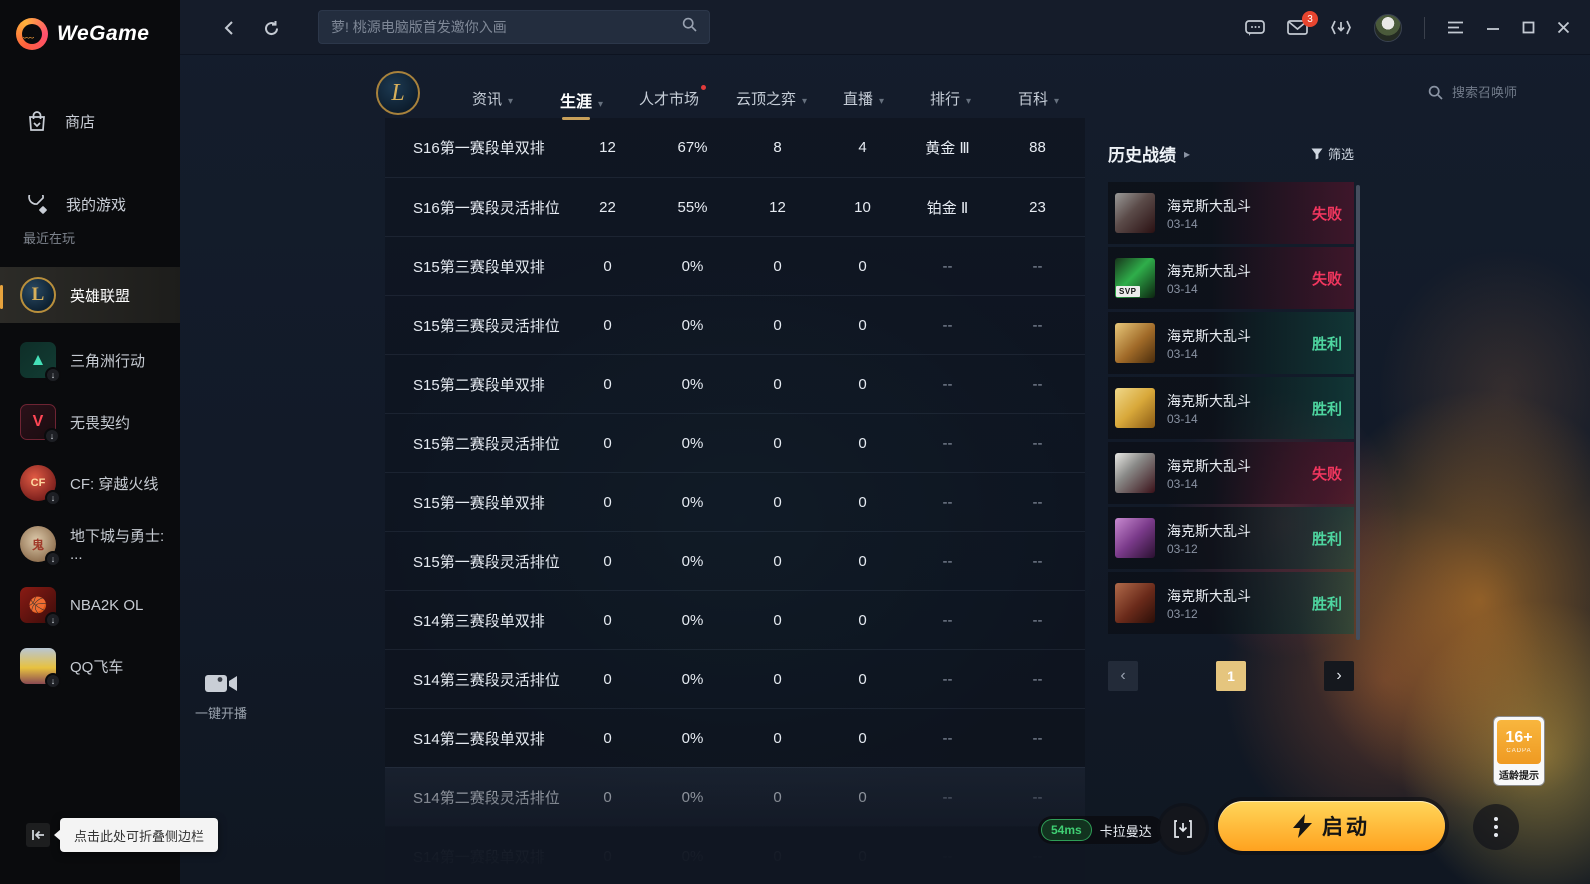  What do you see at coordinates (500, 27) in the screenshot?
I see `global-search-input` at bounding box center [500, 27].